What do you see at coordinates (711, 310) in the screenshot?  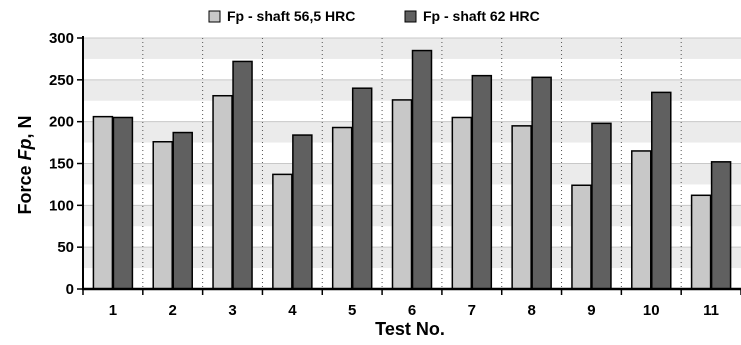 I see `x-tick-label: 11` at bounding box center [711, 310].